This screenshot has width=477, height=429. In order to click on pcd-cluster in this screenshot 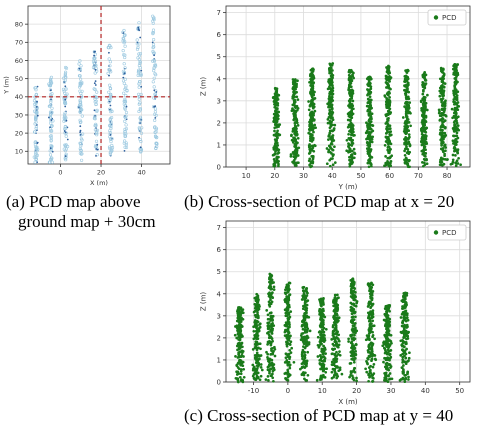, I will do `click(369, 122)`.